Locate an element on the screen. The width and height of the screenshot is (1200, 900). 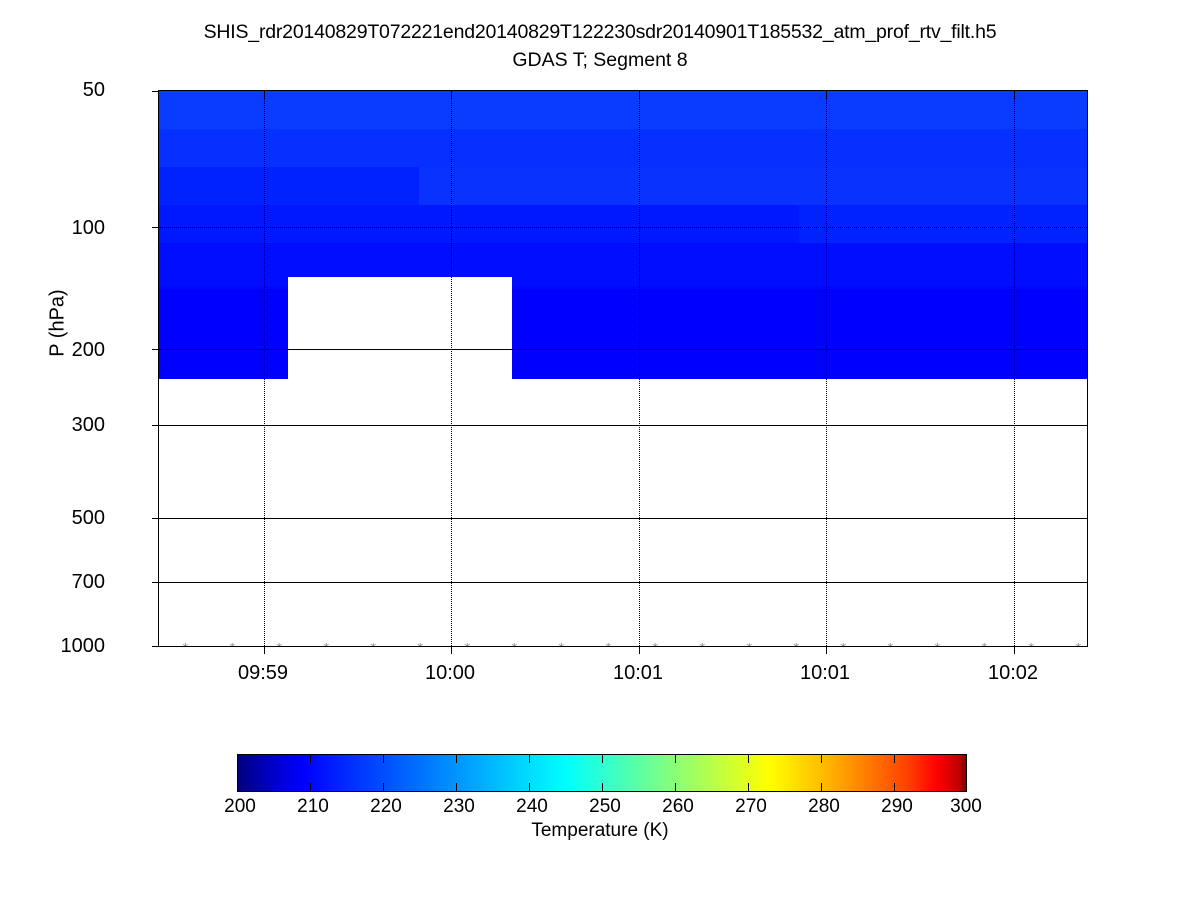
colorbar-tick-label-220: 220 is located at coordinates (386, 806).